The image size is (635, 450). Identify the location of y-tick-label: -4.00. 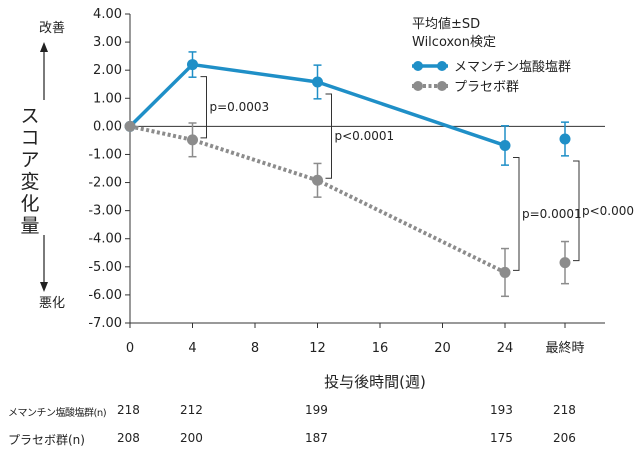
(105, 239).